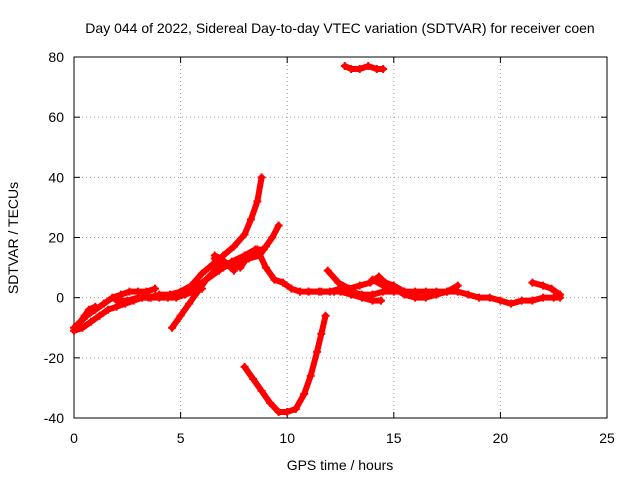 The height and width of the screenshot is (480, 640). I want to click on x-axis-label: GPS time / hours, so click(340, 465).